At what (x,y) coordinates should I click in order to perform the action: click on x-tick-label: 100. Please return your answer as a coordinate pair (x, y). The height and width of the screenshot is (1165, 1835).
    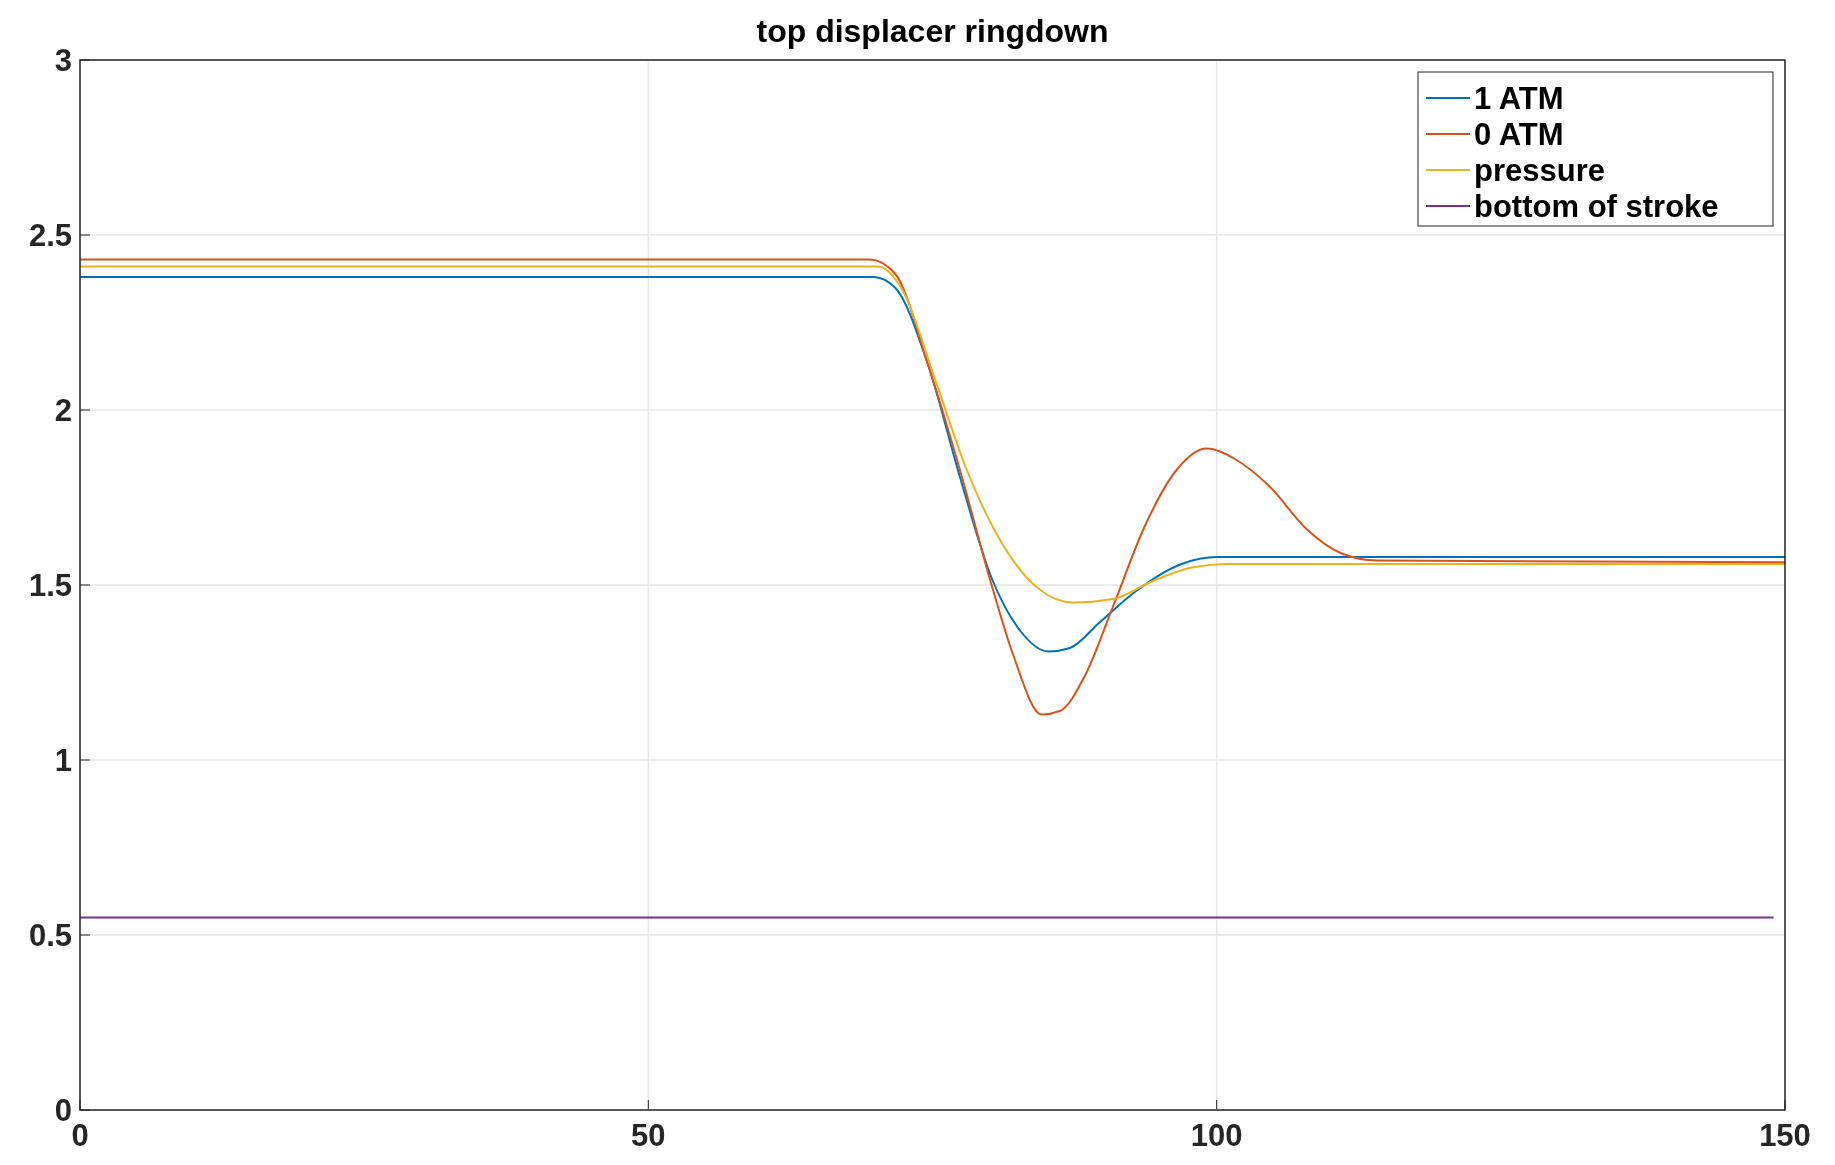
    Looking at the image, I should click on (1216, 1135).